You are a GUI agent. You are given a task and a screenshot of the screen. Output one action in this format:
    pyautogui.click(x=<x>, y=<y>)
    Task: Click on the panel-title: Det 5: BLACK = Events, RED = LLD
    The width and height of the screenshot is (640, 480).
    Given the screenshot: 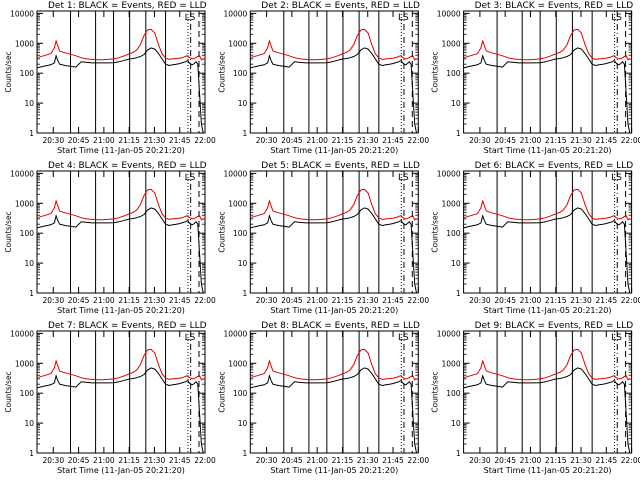 What is the action you would take?
    pyautogui.click(x=340, y=166)
    